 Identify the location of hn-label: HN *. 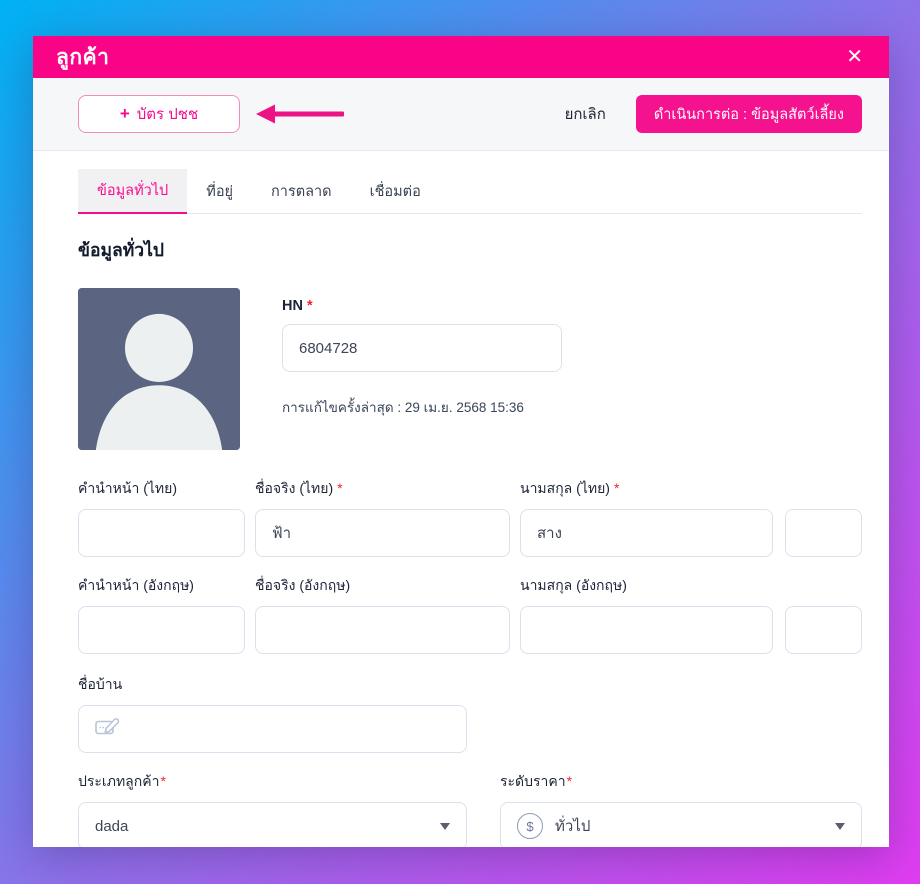
(297, 306).